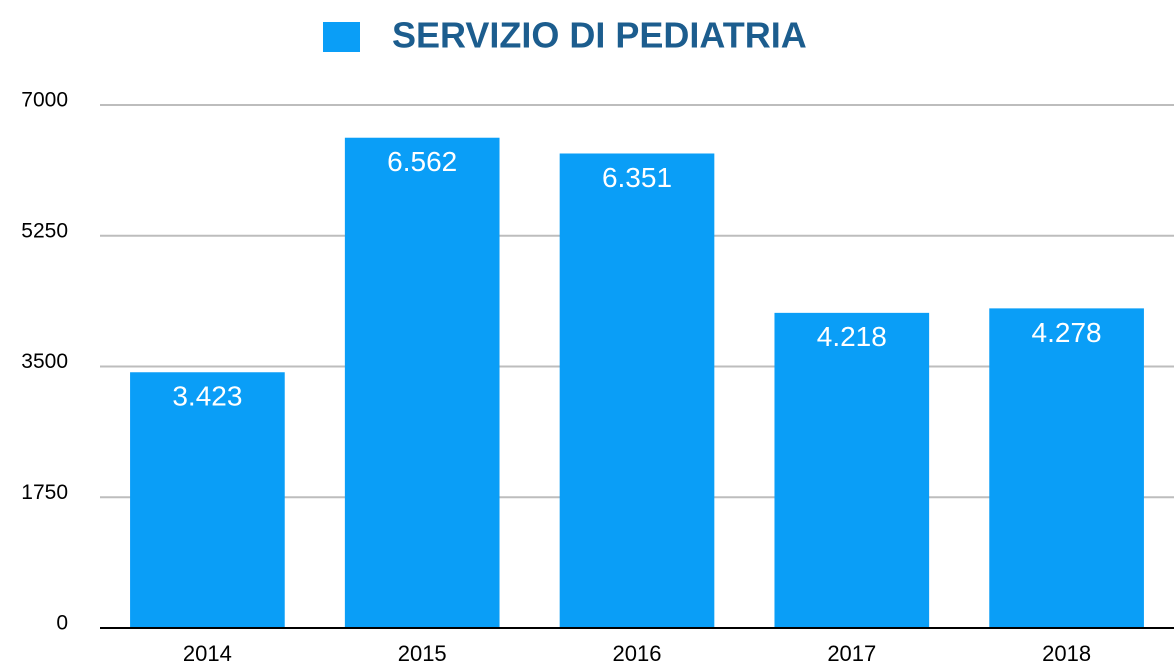 This screenshot has height=666, width=1174. I want to click on y-tick-label: 3500, so click(44, 361).